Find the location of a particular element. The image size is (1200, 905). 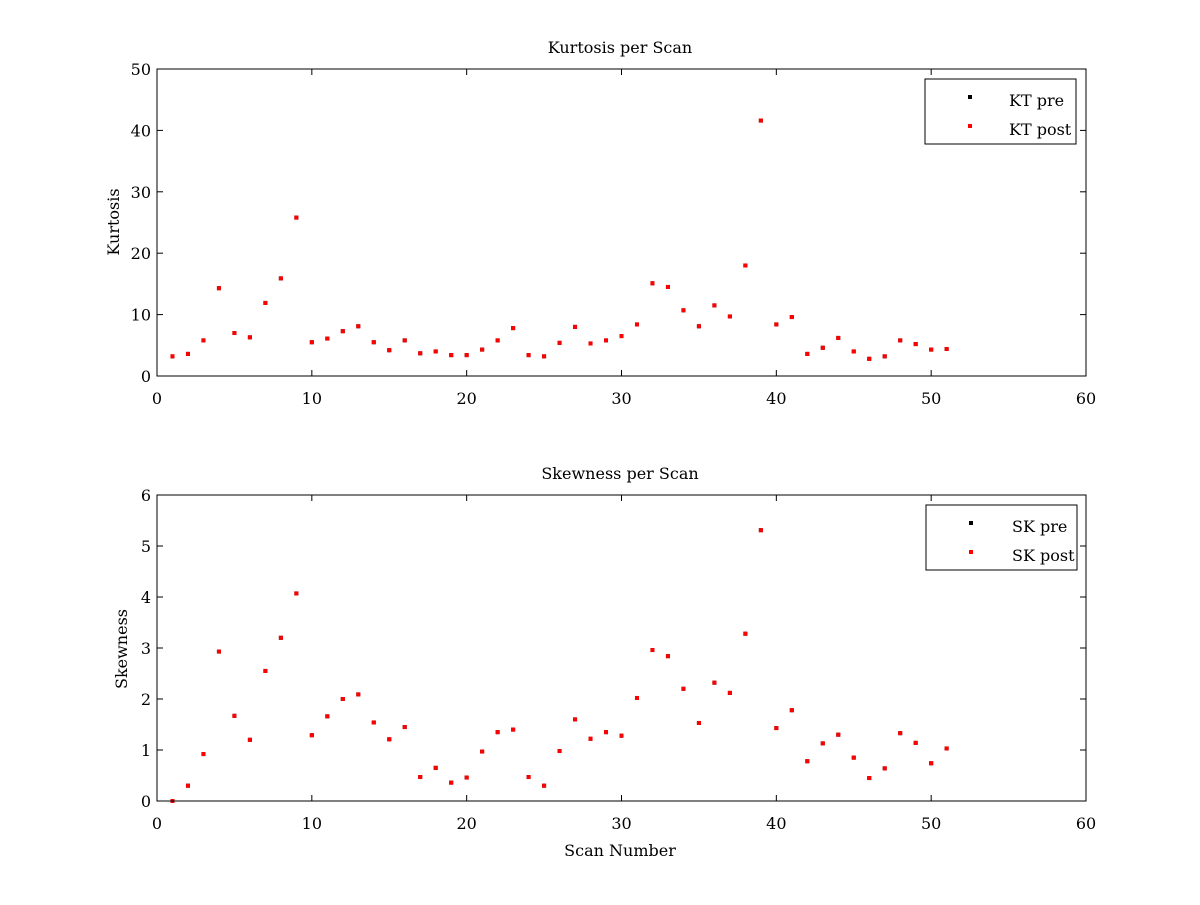

kurtosis-y-tick-label: 10 is located at coordinates (141, 315).